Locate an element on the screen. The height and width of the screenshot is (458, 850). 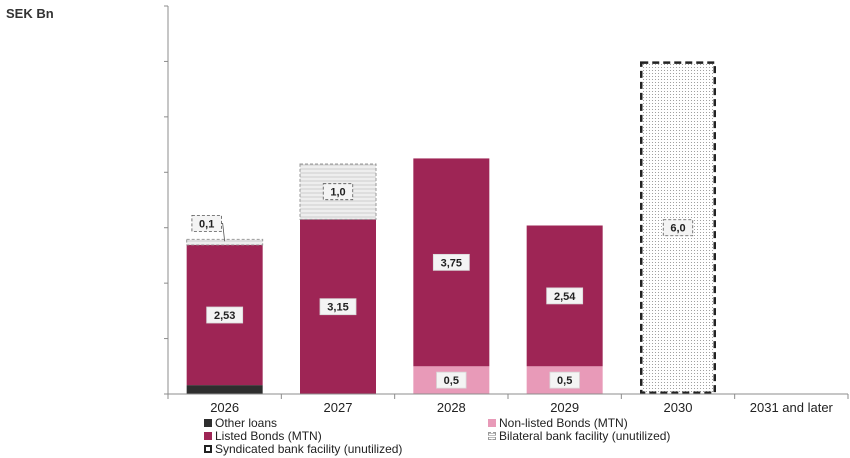
svg-text: 6,0 is located at coordinates (677, 229).